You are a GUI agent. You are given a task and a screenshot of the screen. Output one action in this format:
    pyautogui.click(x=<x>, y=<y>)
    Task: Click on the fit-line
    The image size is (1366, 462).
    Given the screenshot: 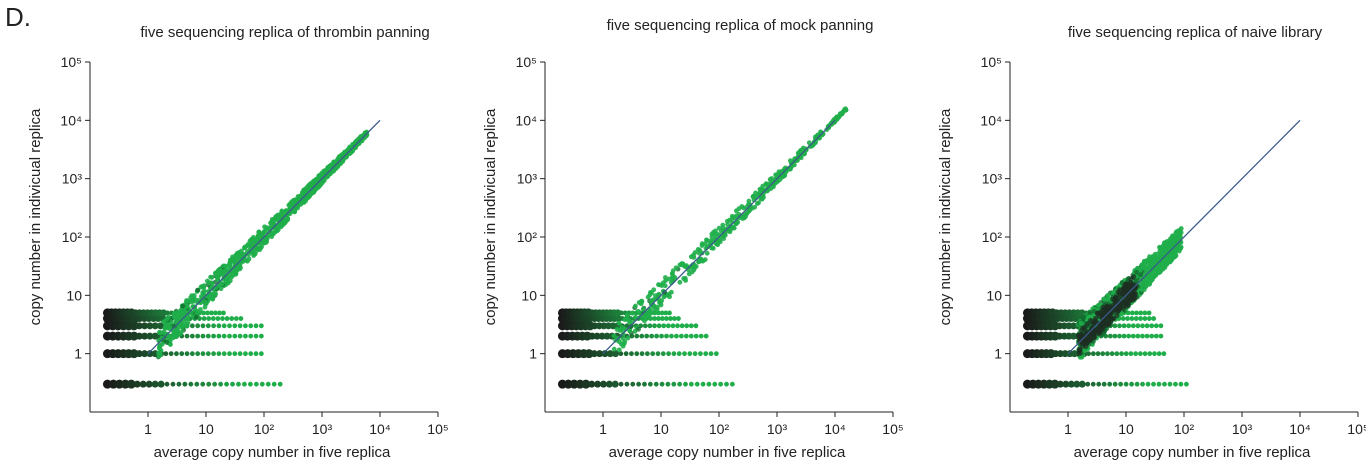 What is the action you would take?
    pyautogui.click(x=1184, y=237)
    